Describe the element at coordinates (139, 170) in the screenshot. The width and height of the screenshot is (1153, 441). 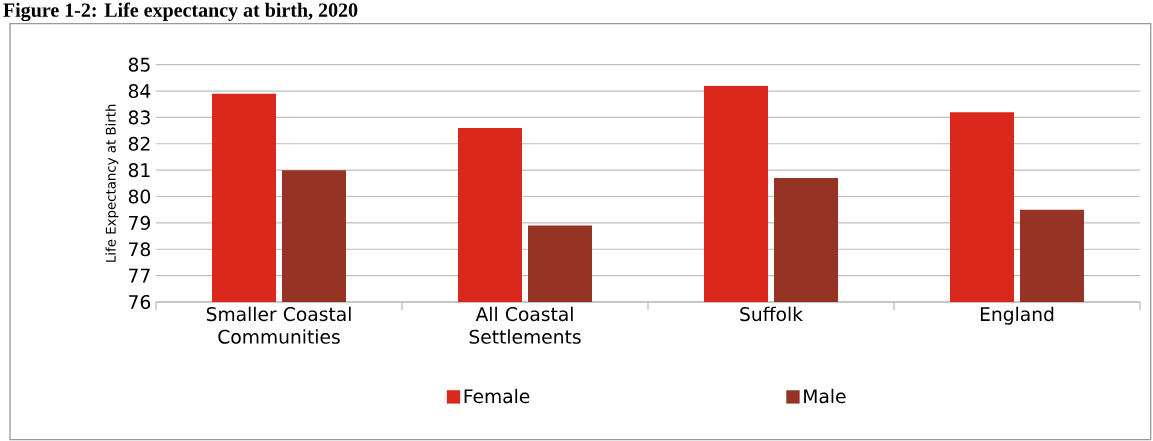
I see `y-tick-label: 81` at that location.